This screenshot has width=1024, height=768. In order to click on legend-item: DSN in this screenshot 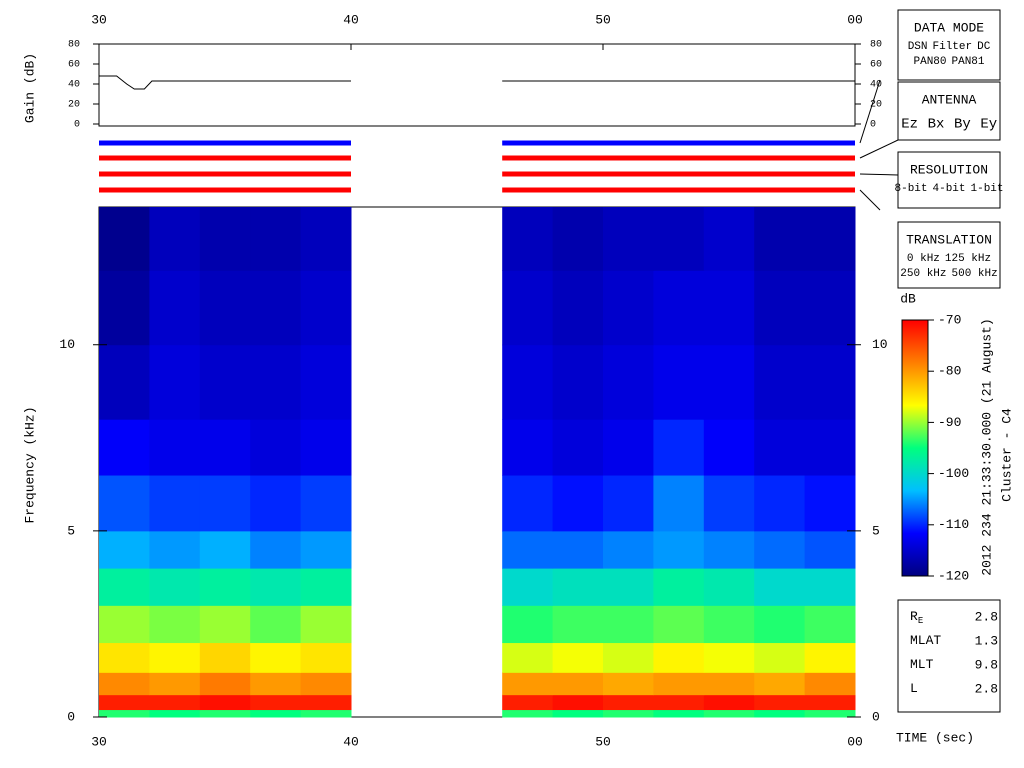, I will do `click(918, 47)`.